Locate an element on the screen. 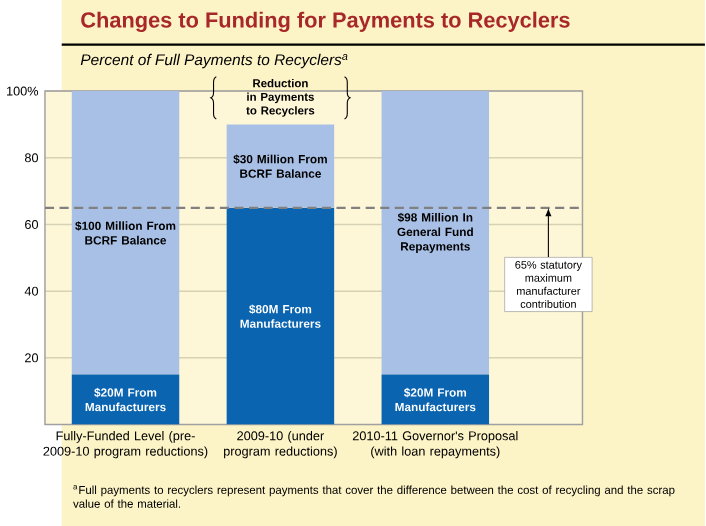  chart-title: Changes to Funding for Payments to Recyclers is located at coordinates (325, 21).